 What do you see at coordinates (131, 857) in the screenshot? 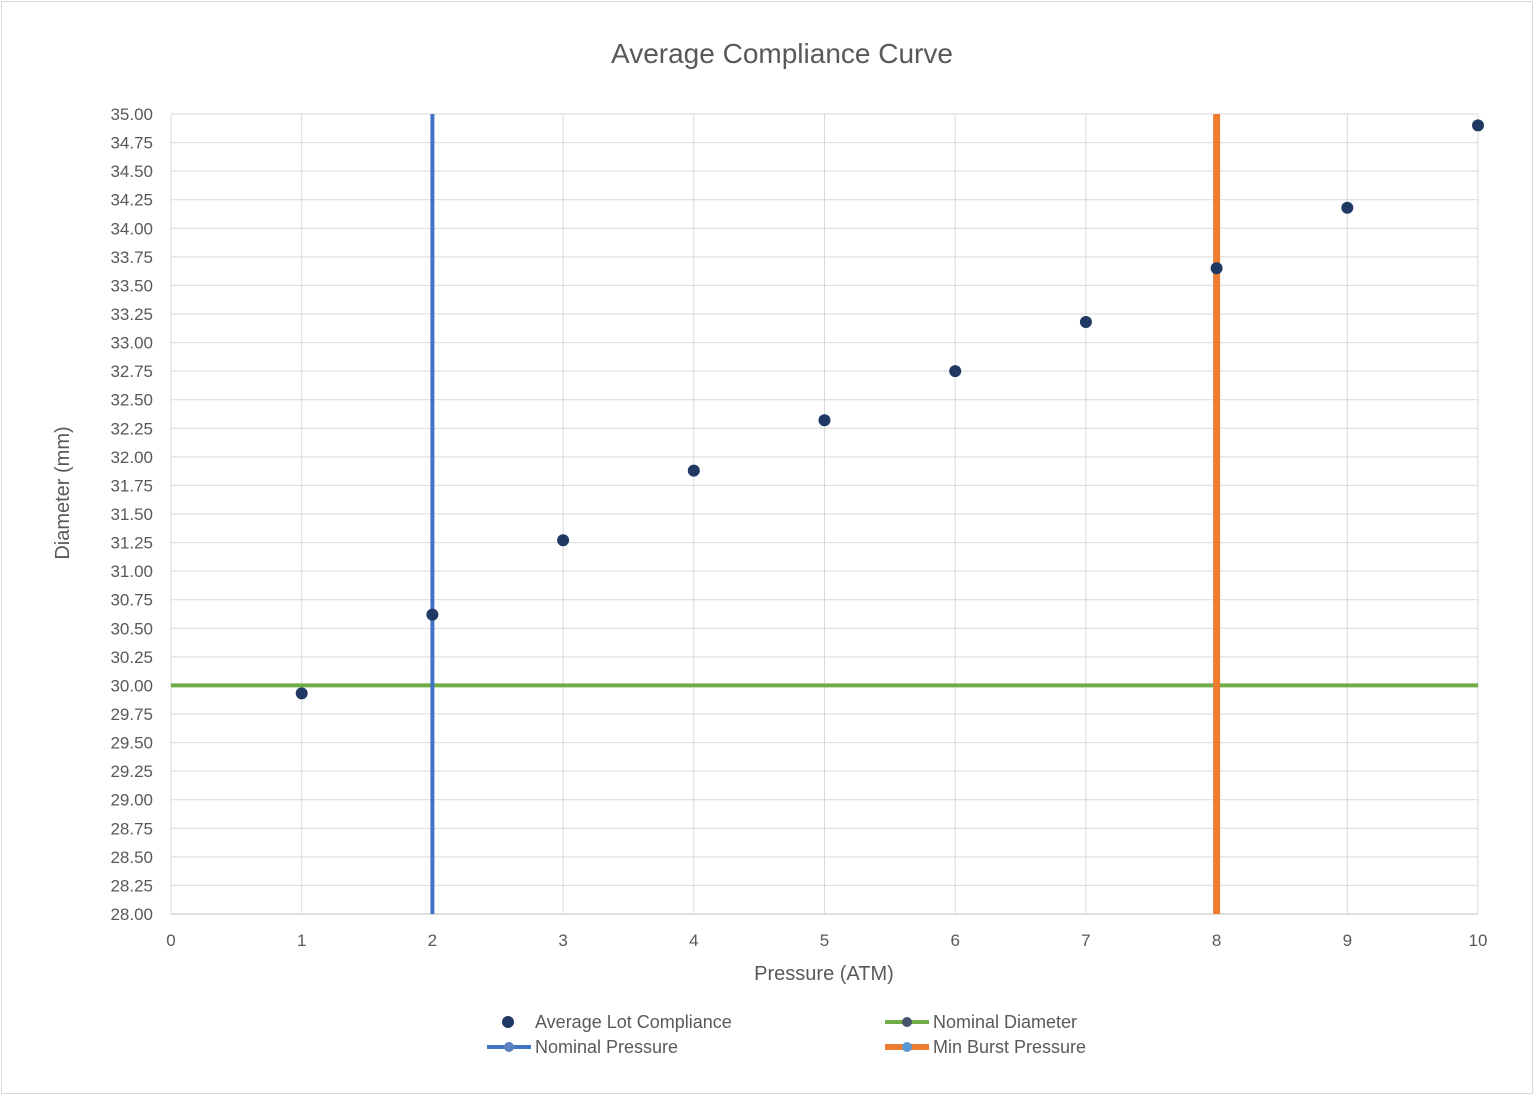
I see `y-tick-label: 28.50` at bounding box center [131, 857].